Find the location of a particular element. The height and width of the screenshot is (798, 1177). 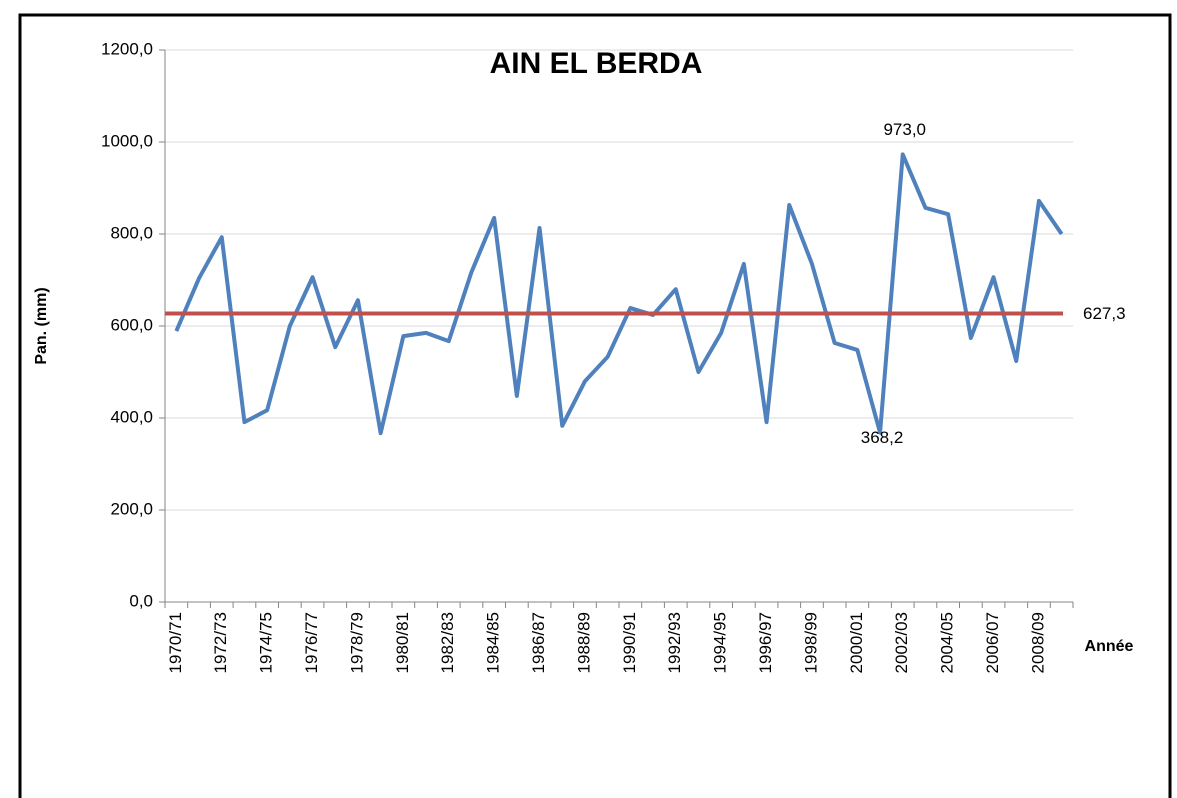

chart-title: AIN EL BERDA is located at coordinates (596, 63).